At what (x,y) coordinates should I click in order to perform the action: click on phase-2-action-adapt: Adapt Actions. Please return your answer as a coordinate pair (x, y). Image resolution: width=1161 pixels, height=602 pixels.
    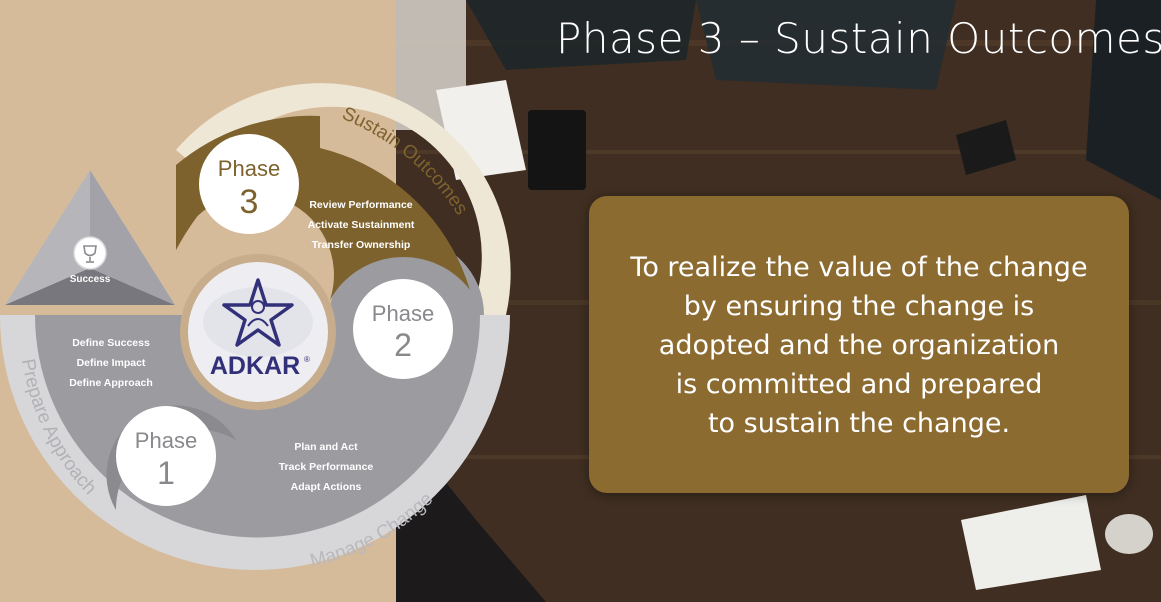
    Looking at the image, I should click on (326, 487).